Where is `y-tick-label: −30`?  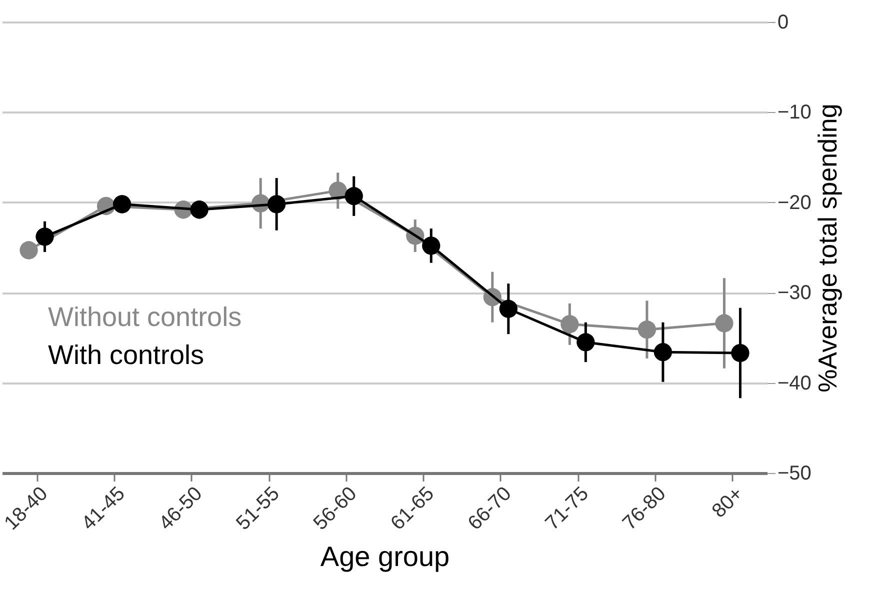 y-tick-label: −30 is located at coordinates (795, 293).